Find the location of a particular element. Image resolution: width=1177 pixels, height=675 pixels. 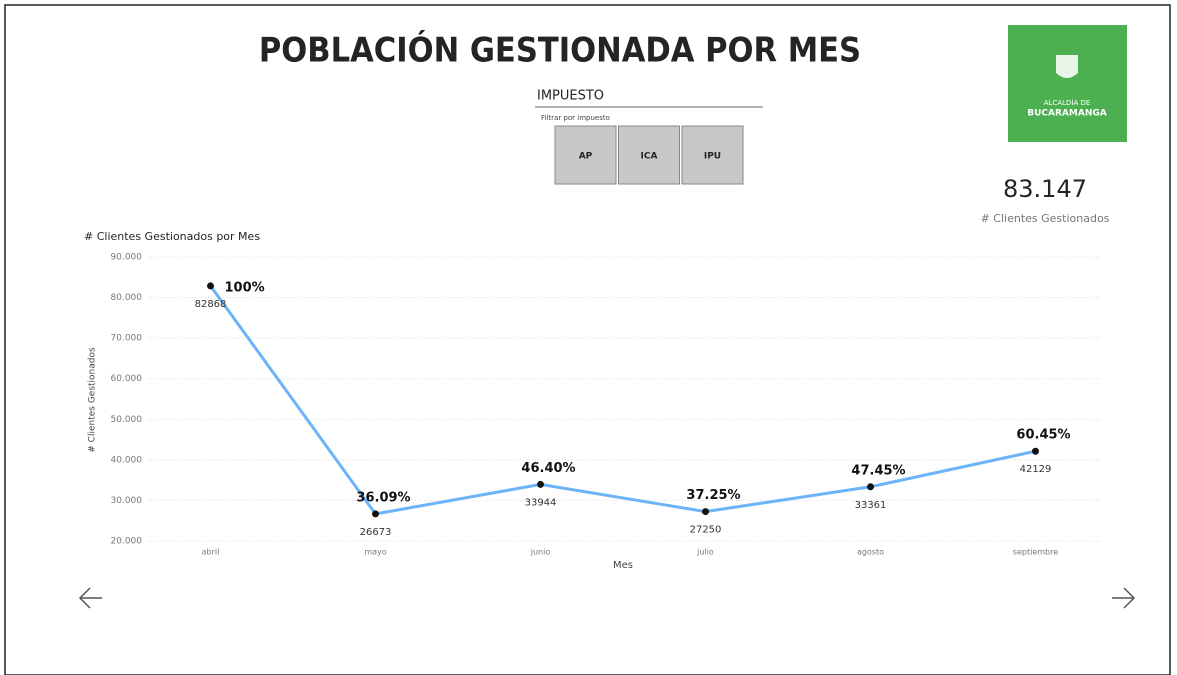

x-tick-label: abril is located at coordinates (211, 552).